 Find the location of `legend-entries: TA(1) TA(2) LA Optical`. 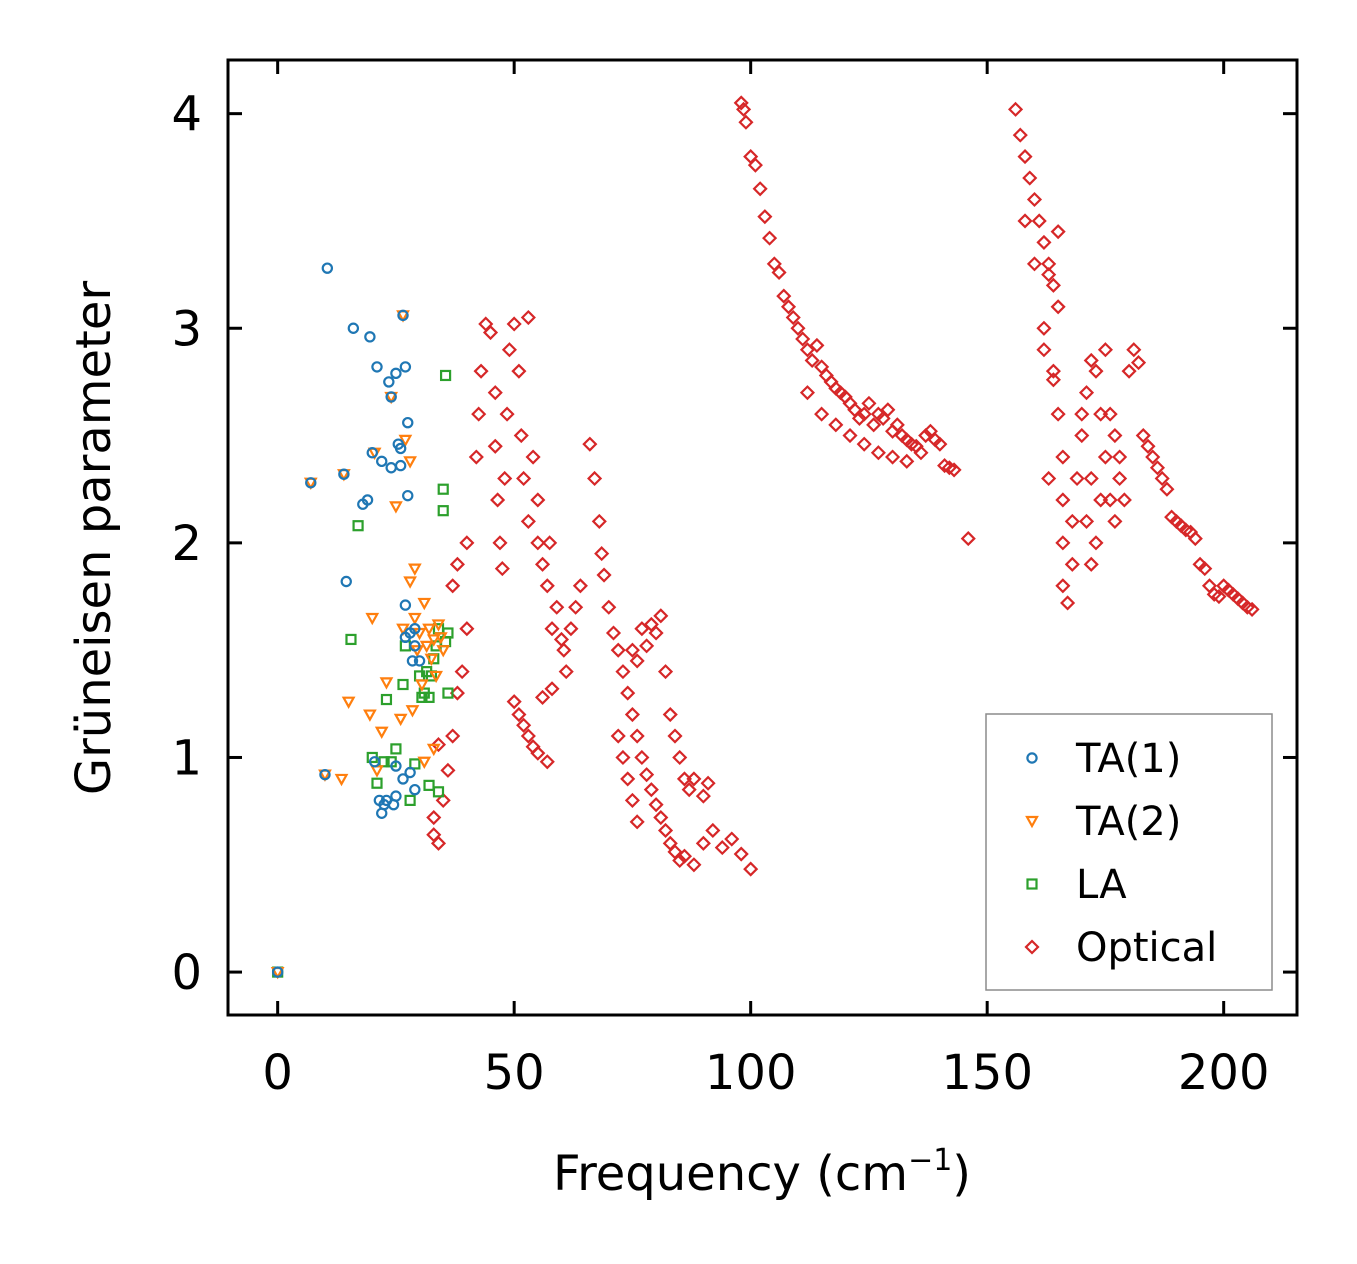

legend-entries: TA(1) TA(2) LA Optical is located at coordinates (1120, 853).